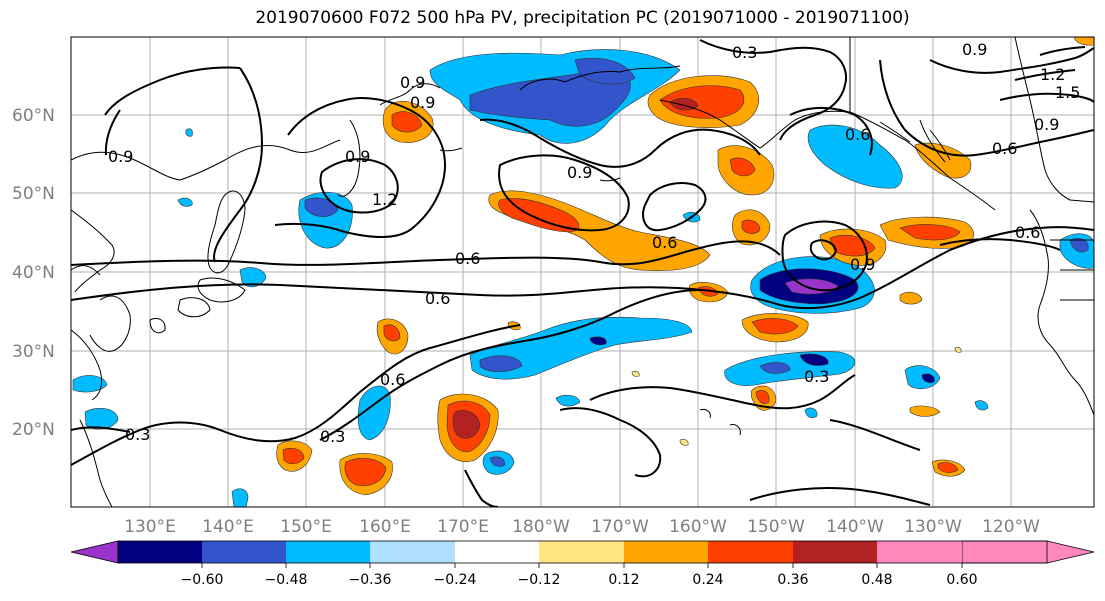 The image size is (1105, 601). Describe the element at coordinates (202, 580) in the screenshot. I see `colorbar-tick-label: −0.60` at that location.